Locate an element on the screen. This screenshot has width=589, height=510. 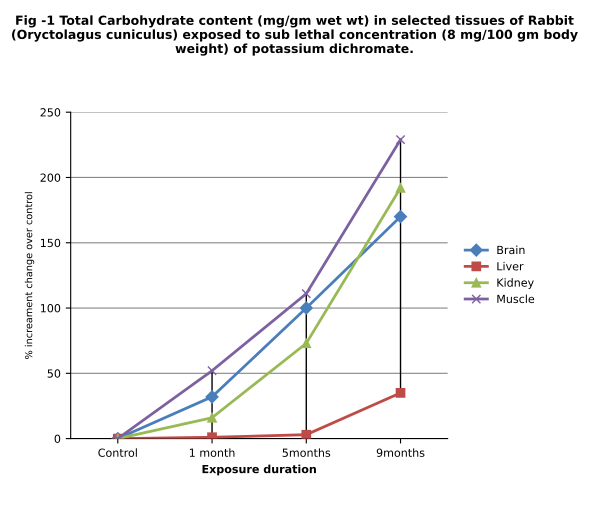
y-tick-label: 150 is located at coordinates (50, 243).